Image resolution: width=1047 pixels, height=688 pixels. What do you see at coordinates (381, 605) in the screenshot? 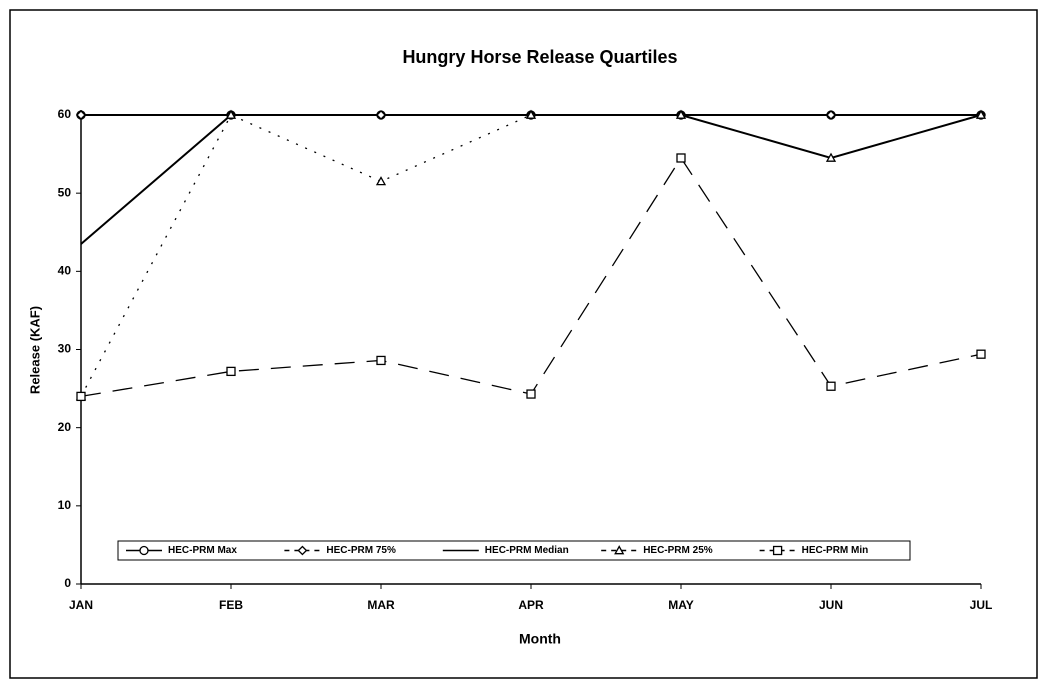
I see `x-tick-label: MAR` at bounding box center [381, 605].